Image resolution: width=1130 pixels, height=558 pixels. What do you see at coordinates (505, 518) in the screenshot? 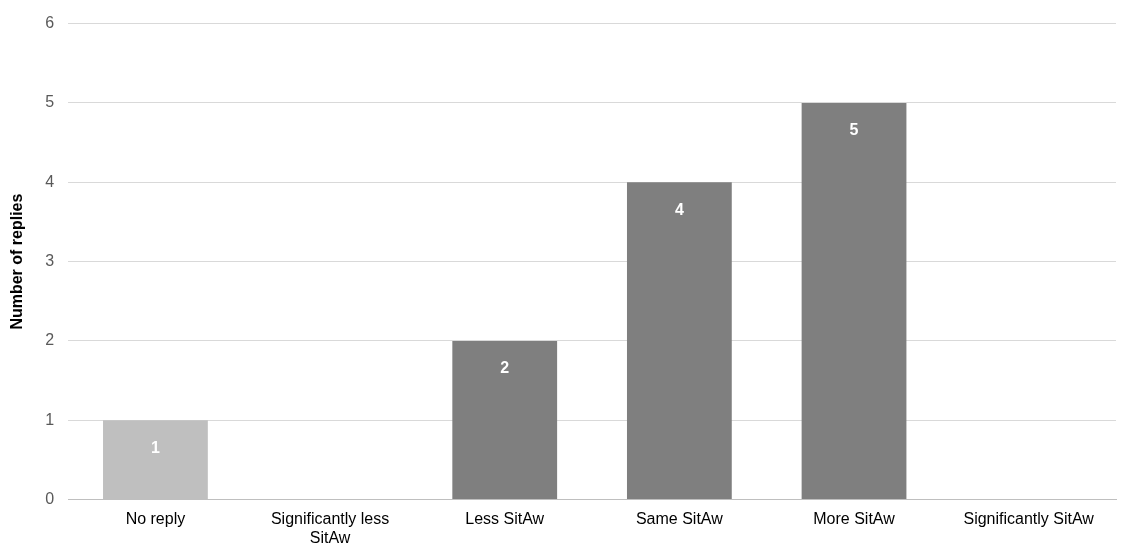
I see `x-tick-label: Less SitAw` at bounding box center [505, 518].